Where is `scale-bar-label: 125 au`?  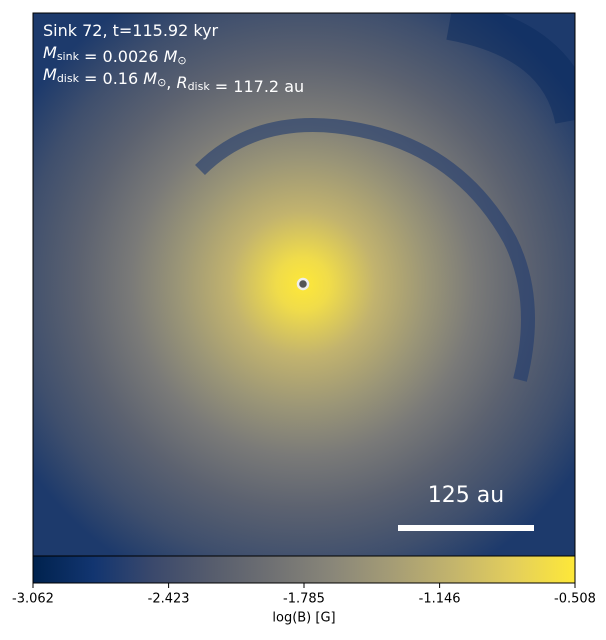 scale-bar-label: 125 au is located at coordinates (466, 495).